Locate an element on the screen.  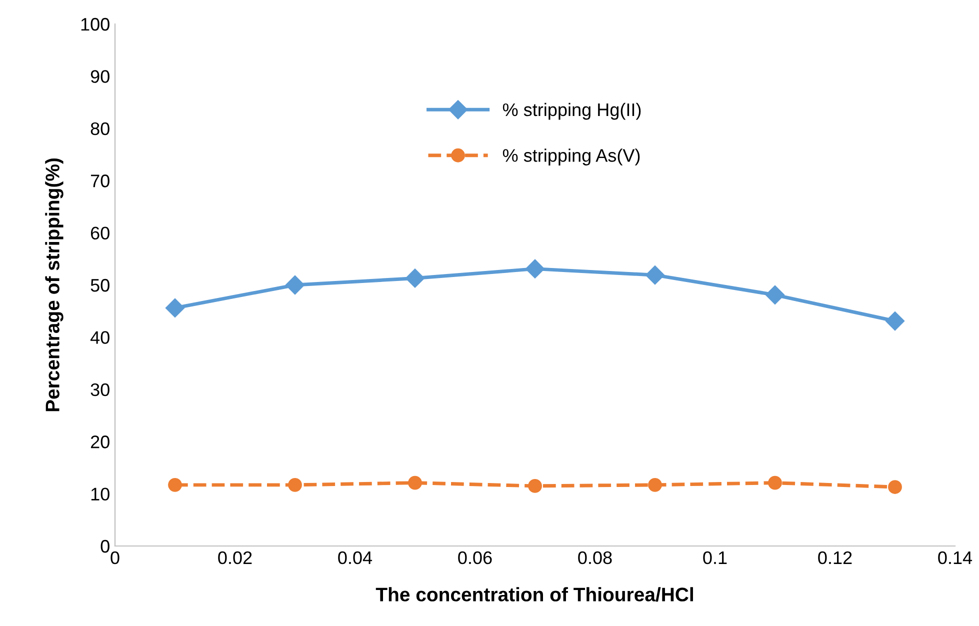
y-tick-label: 40 is located at coordinates (100, 337).